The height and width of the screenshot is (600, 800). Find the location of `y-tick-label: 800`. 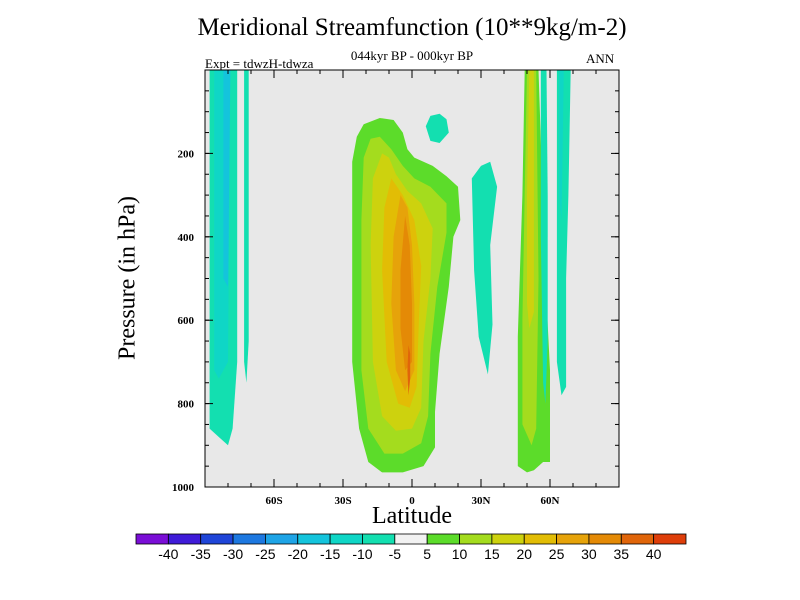

y-tick-label: 800 is located at coordinates (186, 405).